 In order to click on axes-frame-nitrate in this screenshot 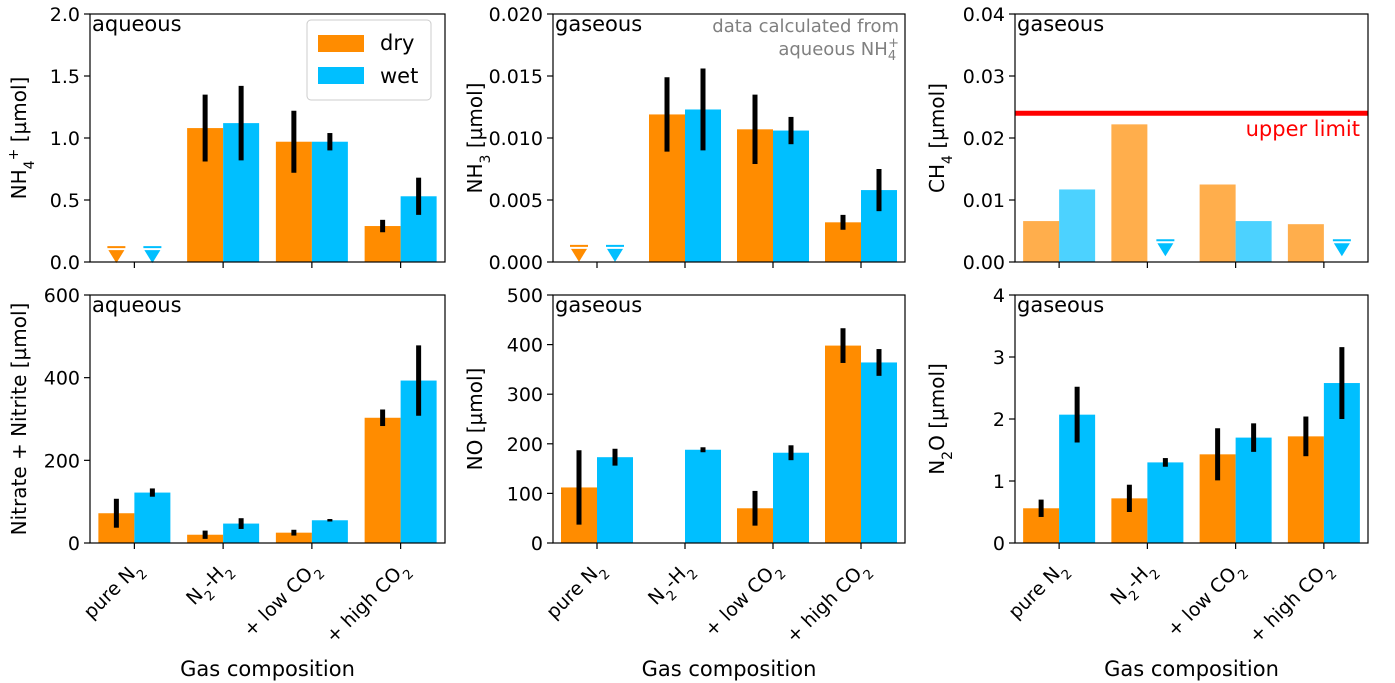, I will do `click(267, 419)`.